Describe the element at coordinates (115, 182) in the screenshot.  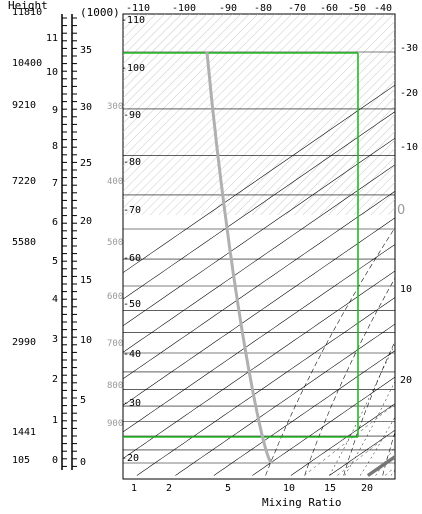
I see `pressure-tick: 400` at that location.